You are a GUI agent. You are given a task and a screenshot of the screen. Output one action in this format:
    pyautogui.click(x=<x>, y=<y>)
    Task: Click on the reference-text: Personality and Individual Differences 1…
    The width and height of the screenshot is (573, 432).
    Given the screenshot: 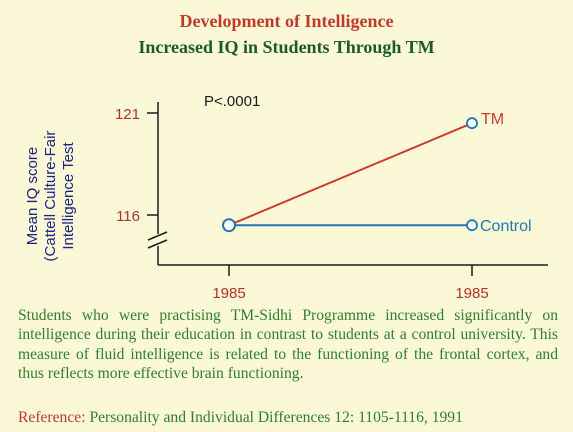 What is the action you would take?
    pyautogui.click(x=276, y=417)
    